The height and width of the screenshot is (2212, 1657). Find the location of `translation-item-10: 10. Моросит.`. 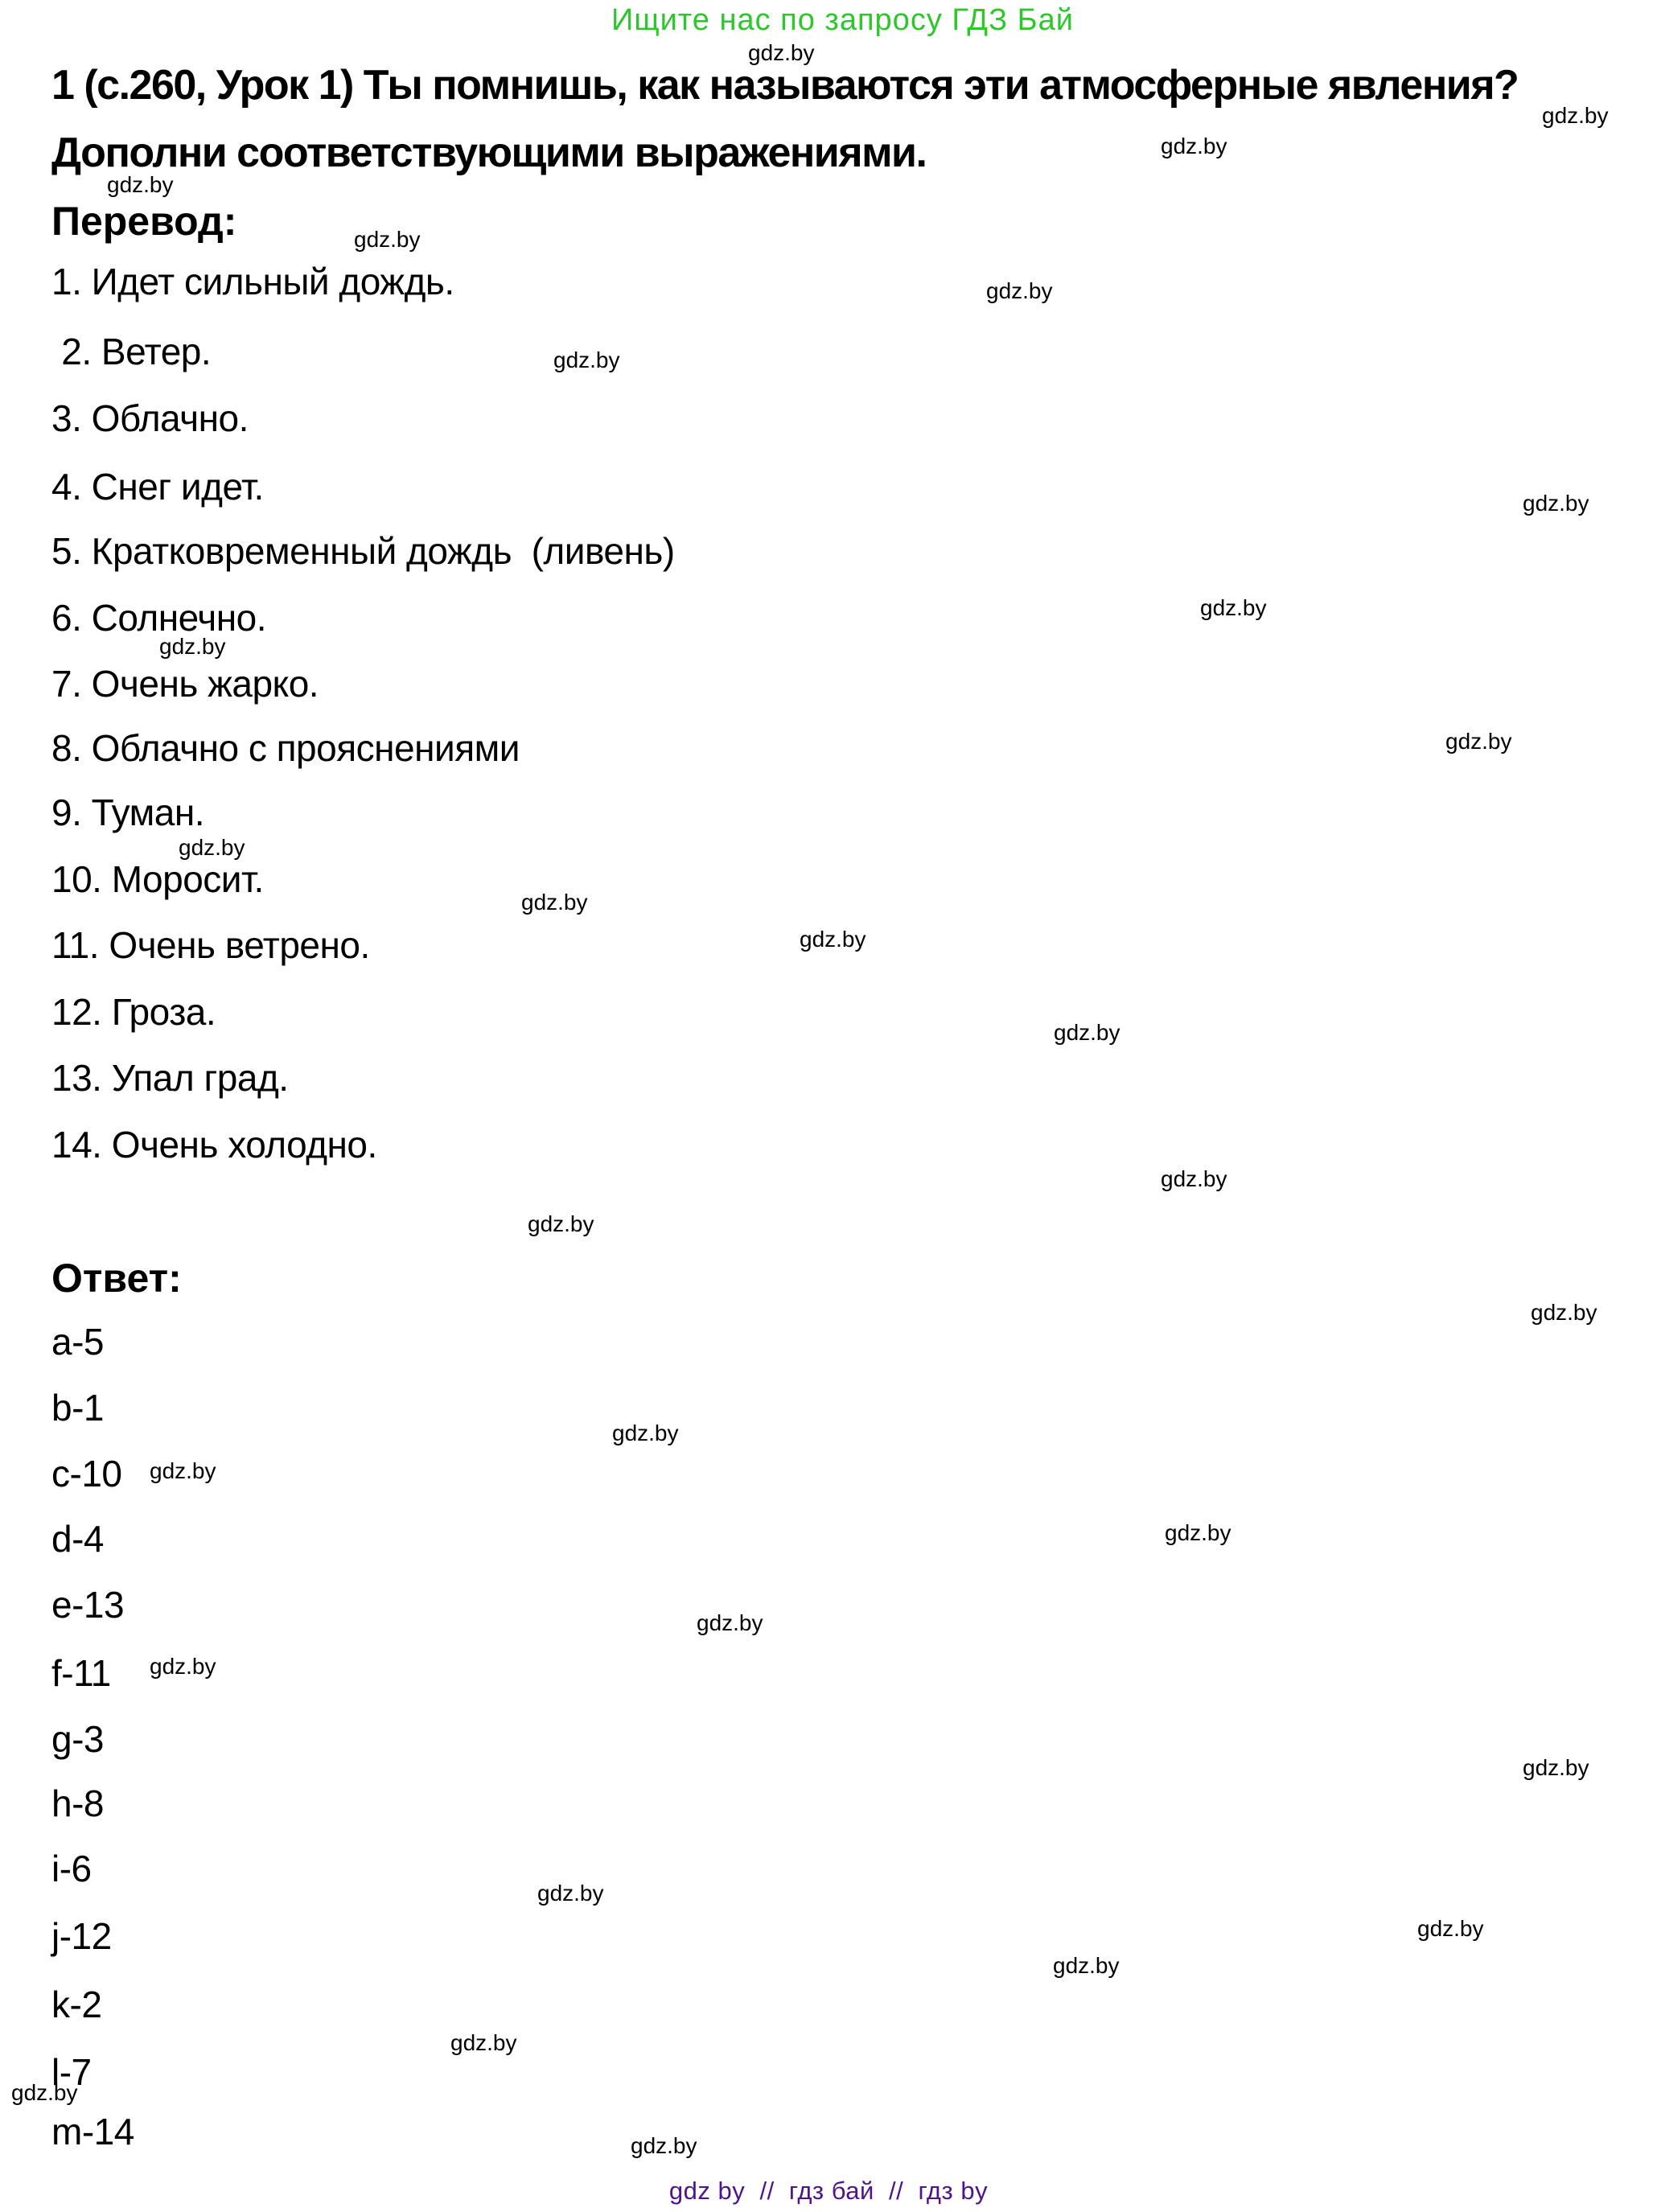

translation-item-10: 10. Моросит. is located at coordinates (157, 879).